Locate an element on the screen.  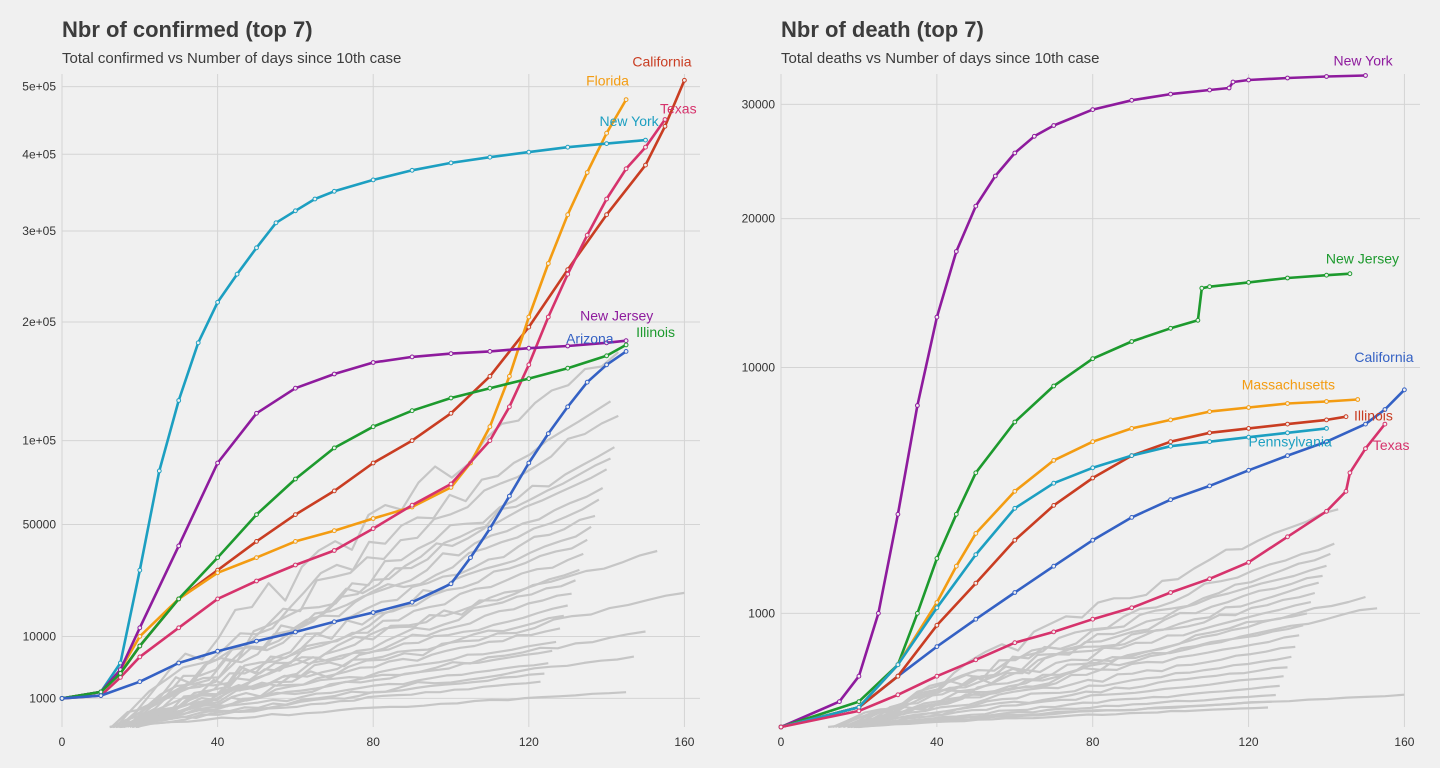
series-label: New York is located at coordinates (1364, 61).